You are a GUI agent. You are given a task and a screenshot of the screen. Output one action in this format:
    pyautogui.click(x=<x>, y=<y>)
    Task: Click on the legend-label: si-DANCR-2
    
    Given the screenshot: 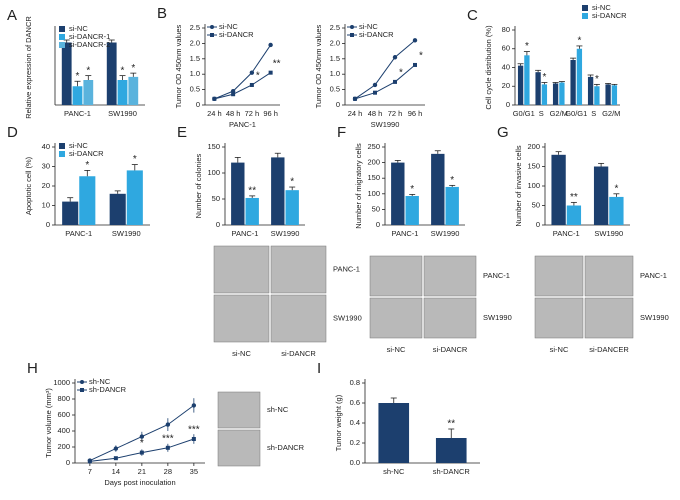 What is the action you would take?
    pyautogui.click(x=89, y=44)
    